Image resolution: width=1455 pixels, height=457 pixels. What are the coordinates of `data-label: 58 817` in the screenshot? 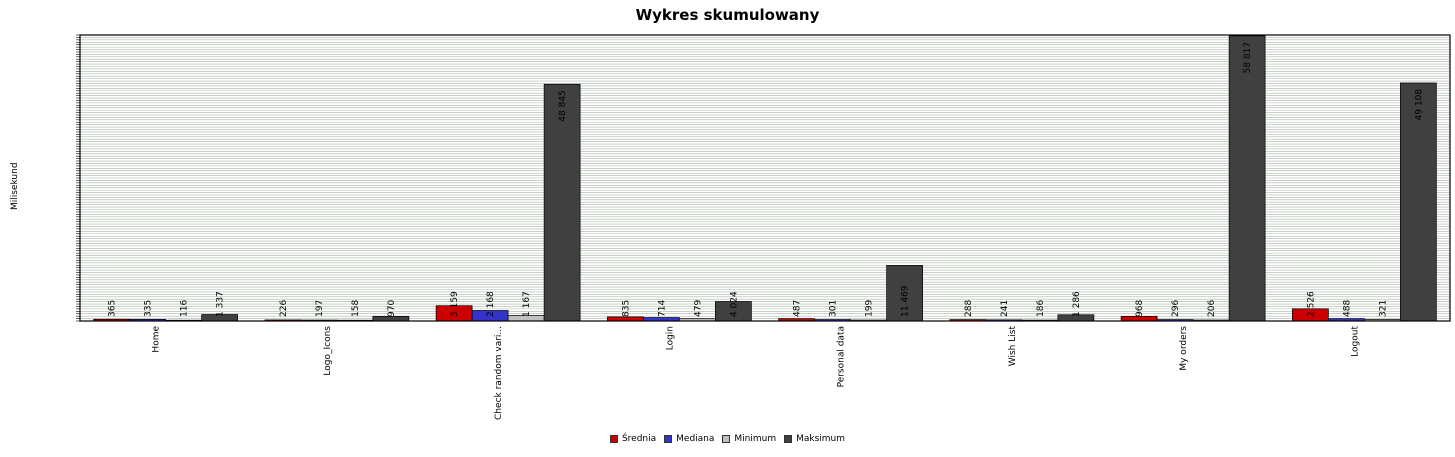 It's located at (1248, 58).